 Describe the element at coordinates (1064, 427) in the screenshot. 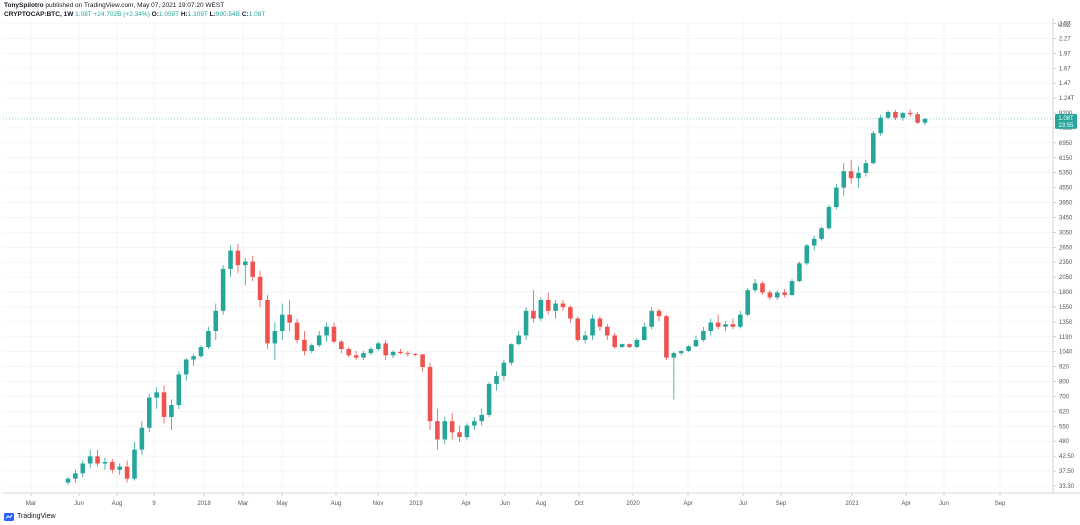

I see `y-tick-label: 550` at that location.